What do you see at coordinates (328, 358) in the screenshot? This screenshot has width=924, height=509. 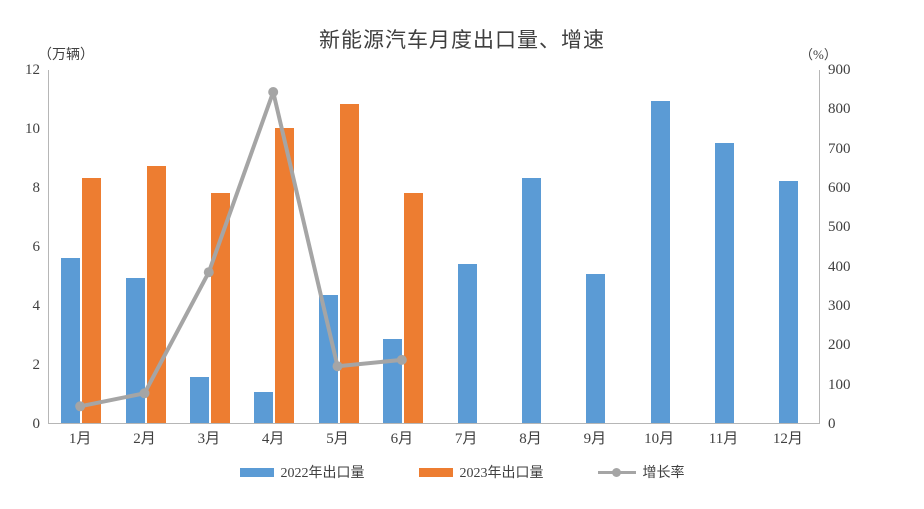 I see `bar-2022-5月` at bounding box center [328, 358].